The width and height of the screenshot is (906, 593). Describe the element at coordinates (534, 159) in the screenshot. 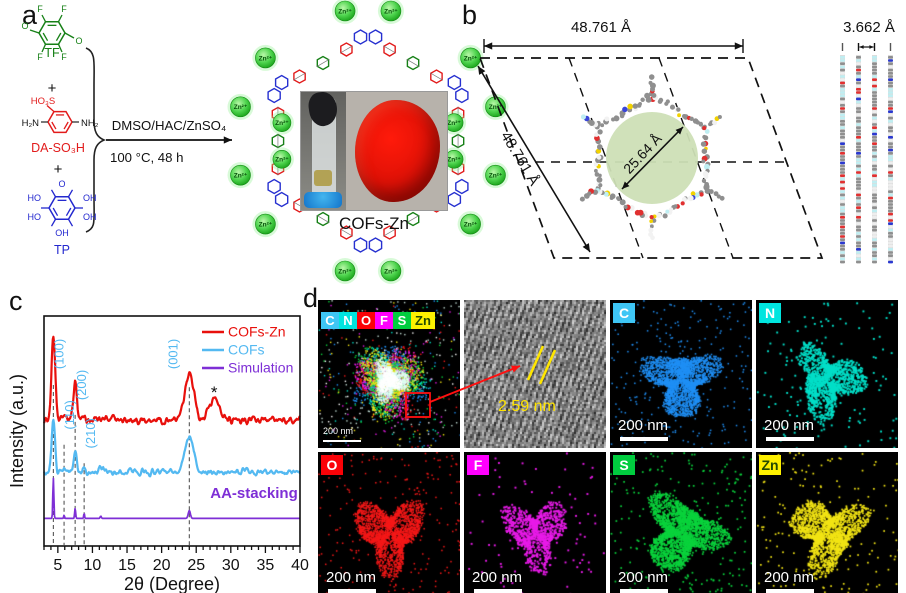

I see `diagonal-dimension-arrow` at that location.